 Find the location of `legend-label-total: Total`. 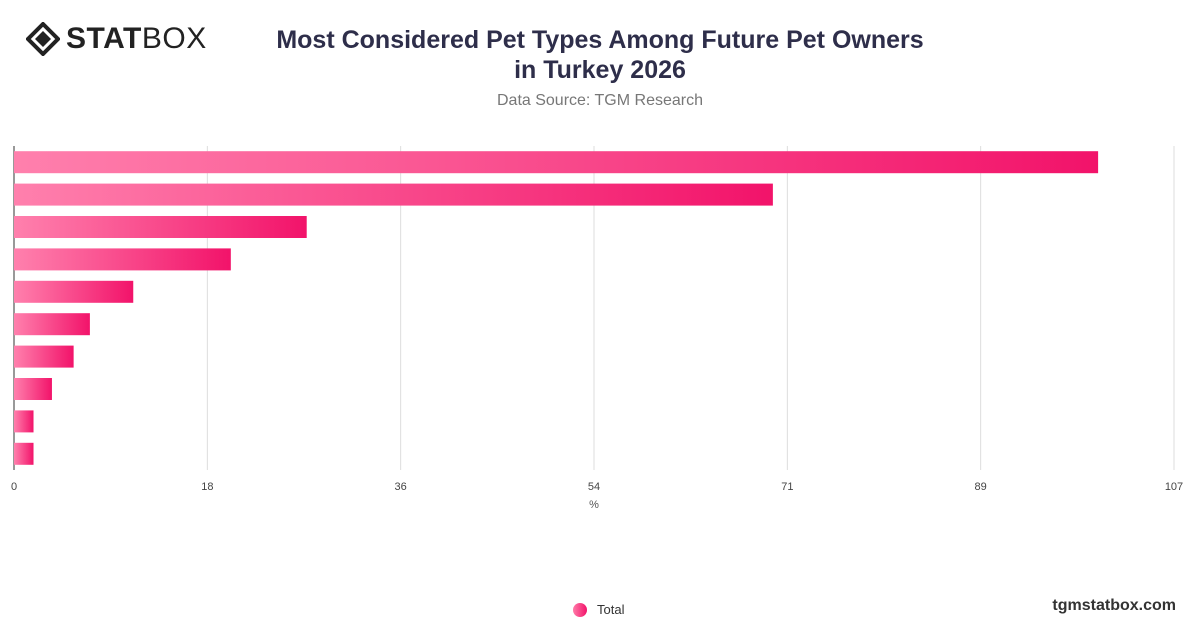

legend-label-total: Total is located at coordinates (611, 609).